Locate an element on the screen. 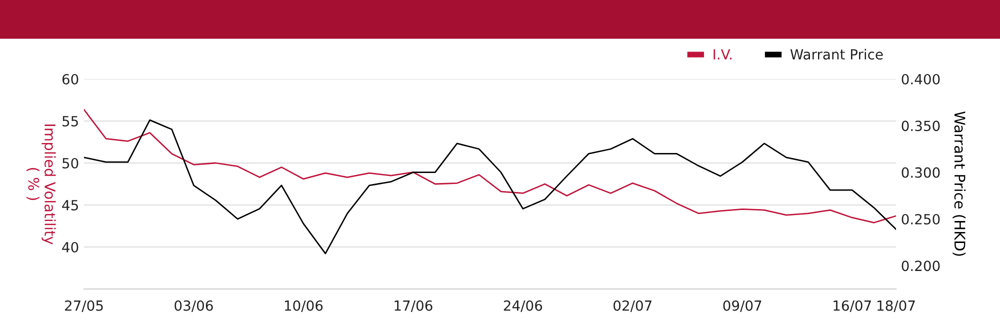 The image size is (1000, 324). x-tick-label: 16/07 is located at coordinates (852, 306).